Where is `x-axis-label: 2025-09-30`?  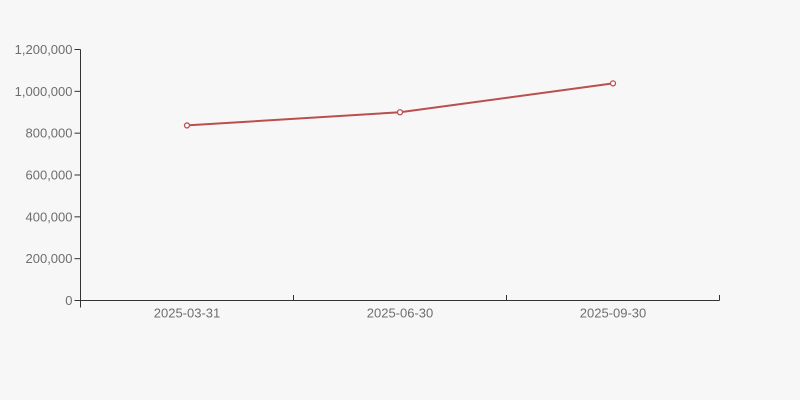
x-axis-label: 2025-09-30 is located at coordinates (613, 313).